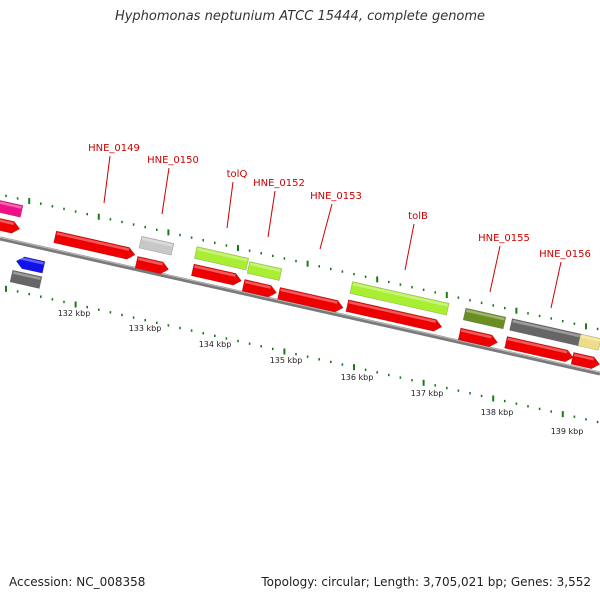 The image size is (600, 600). What do you see at coordinates (74, 313) in the screenshot?
I see `kbp-tick-label: 132 kbp` at bounding box center [74, 313].